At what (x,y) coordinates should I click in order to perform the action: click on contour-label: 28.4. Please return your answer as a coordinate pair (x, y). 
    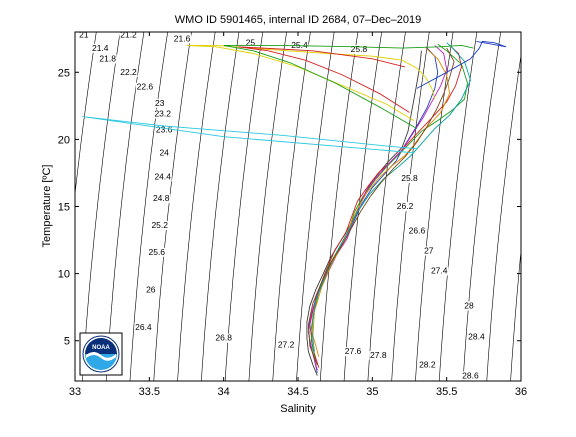
    Looking at the image, I should click on (476, 336).